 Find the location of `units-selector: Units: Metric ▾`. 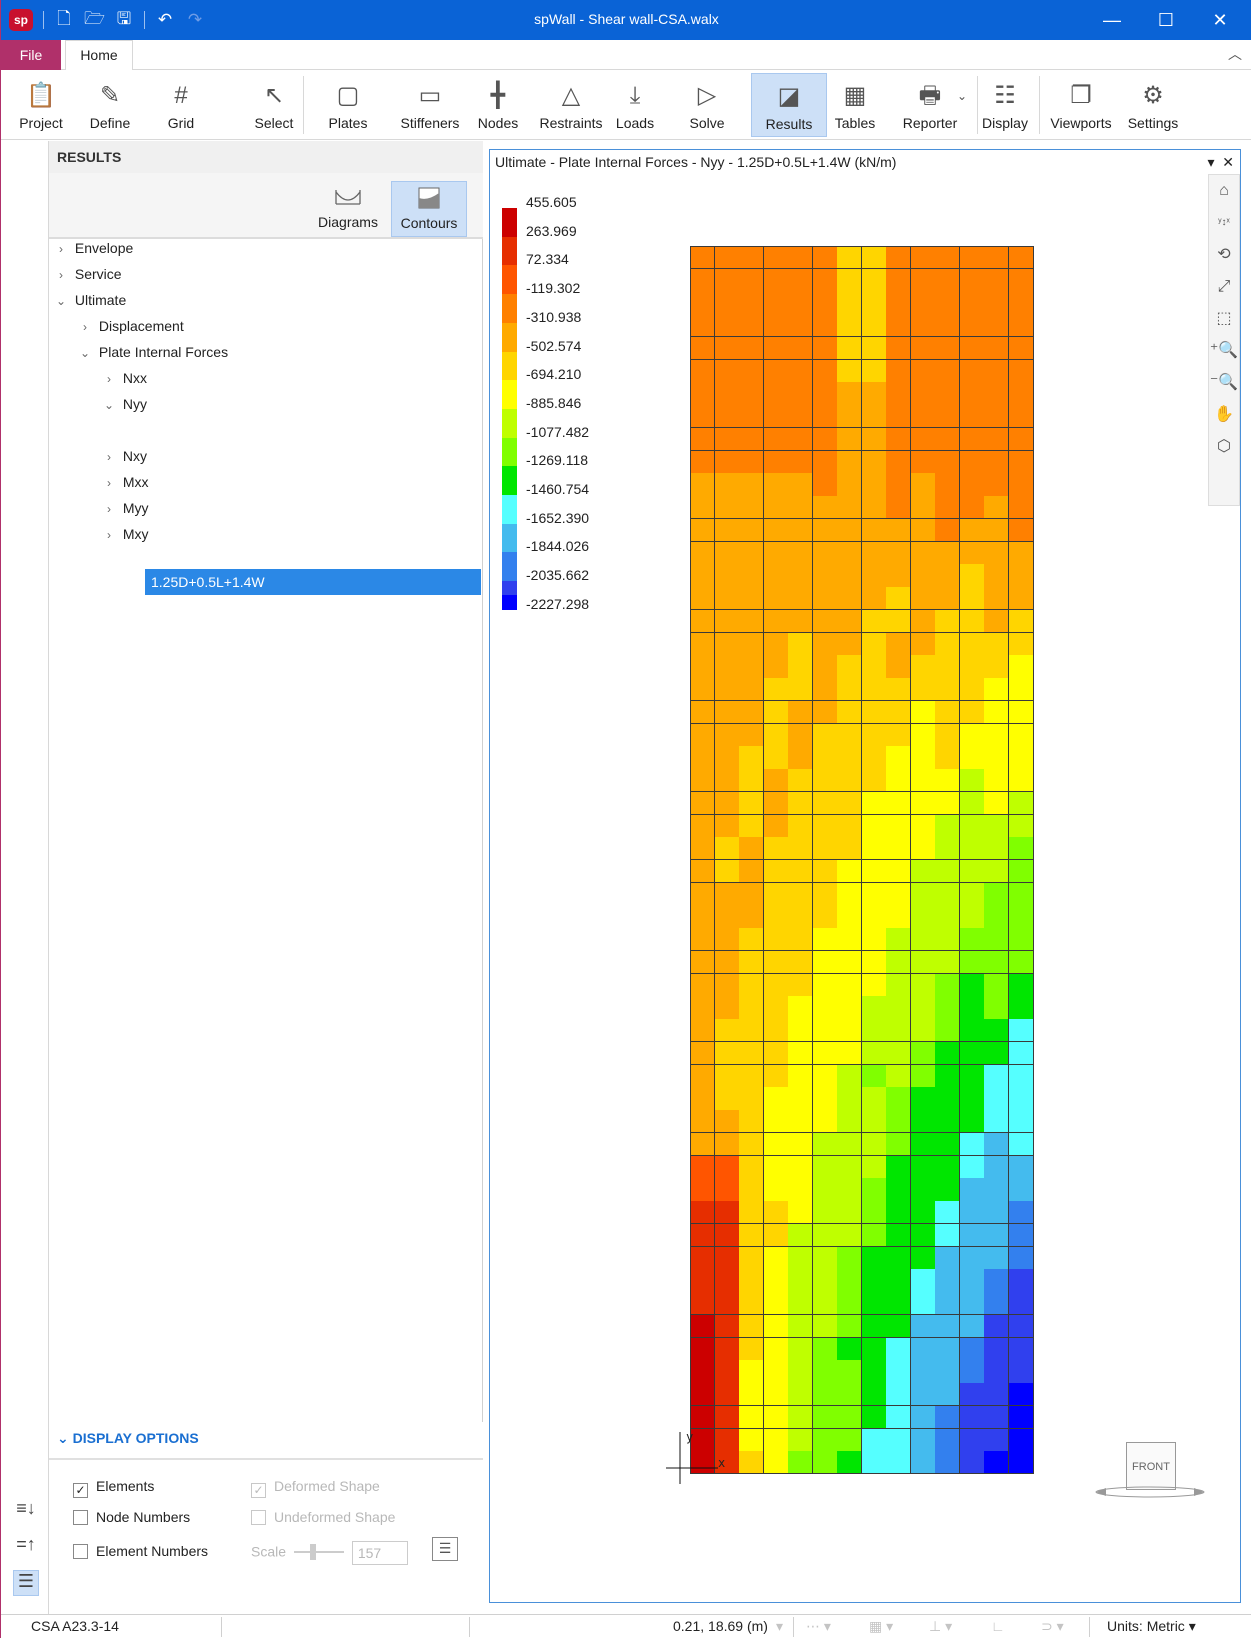

units-selector: Units: Metric ▾ is located at coordinates (1151, 1626).